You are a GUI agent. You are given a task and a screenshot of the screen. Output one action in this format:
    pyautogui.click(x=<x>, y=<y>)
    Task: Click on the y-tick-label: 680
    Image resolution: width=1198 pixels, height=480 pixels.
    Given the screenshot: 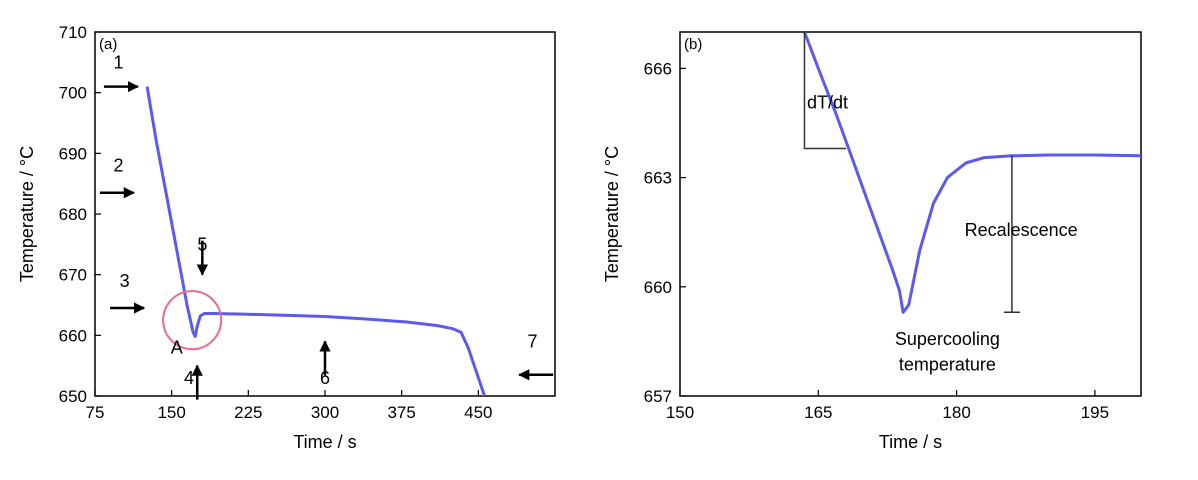 What is the action you would take?
    pyautogui.click(x=73, y=214)
    